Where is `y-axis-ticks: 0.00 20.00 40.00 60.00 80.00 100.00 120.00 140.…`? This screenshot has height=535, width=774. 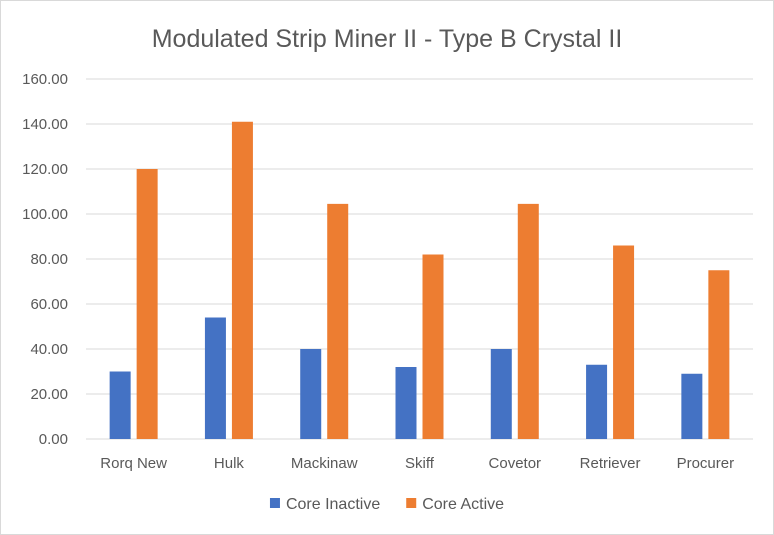
y-axis-ticks: 0.00 20.00 40.00 60.00 80.00 100.00 120.00 140.… is located at coordinates (45, 259).